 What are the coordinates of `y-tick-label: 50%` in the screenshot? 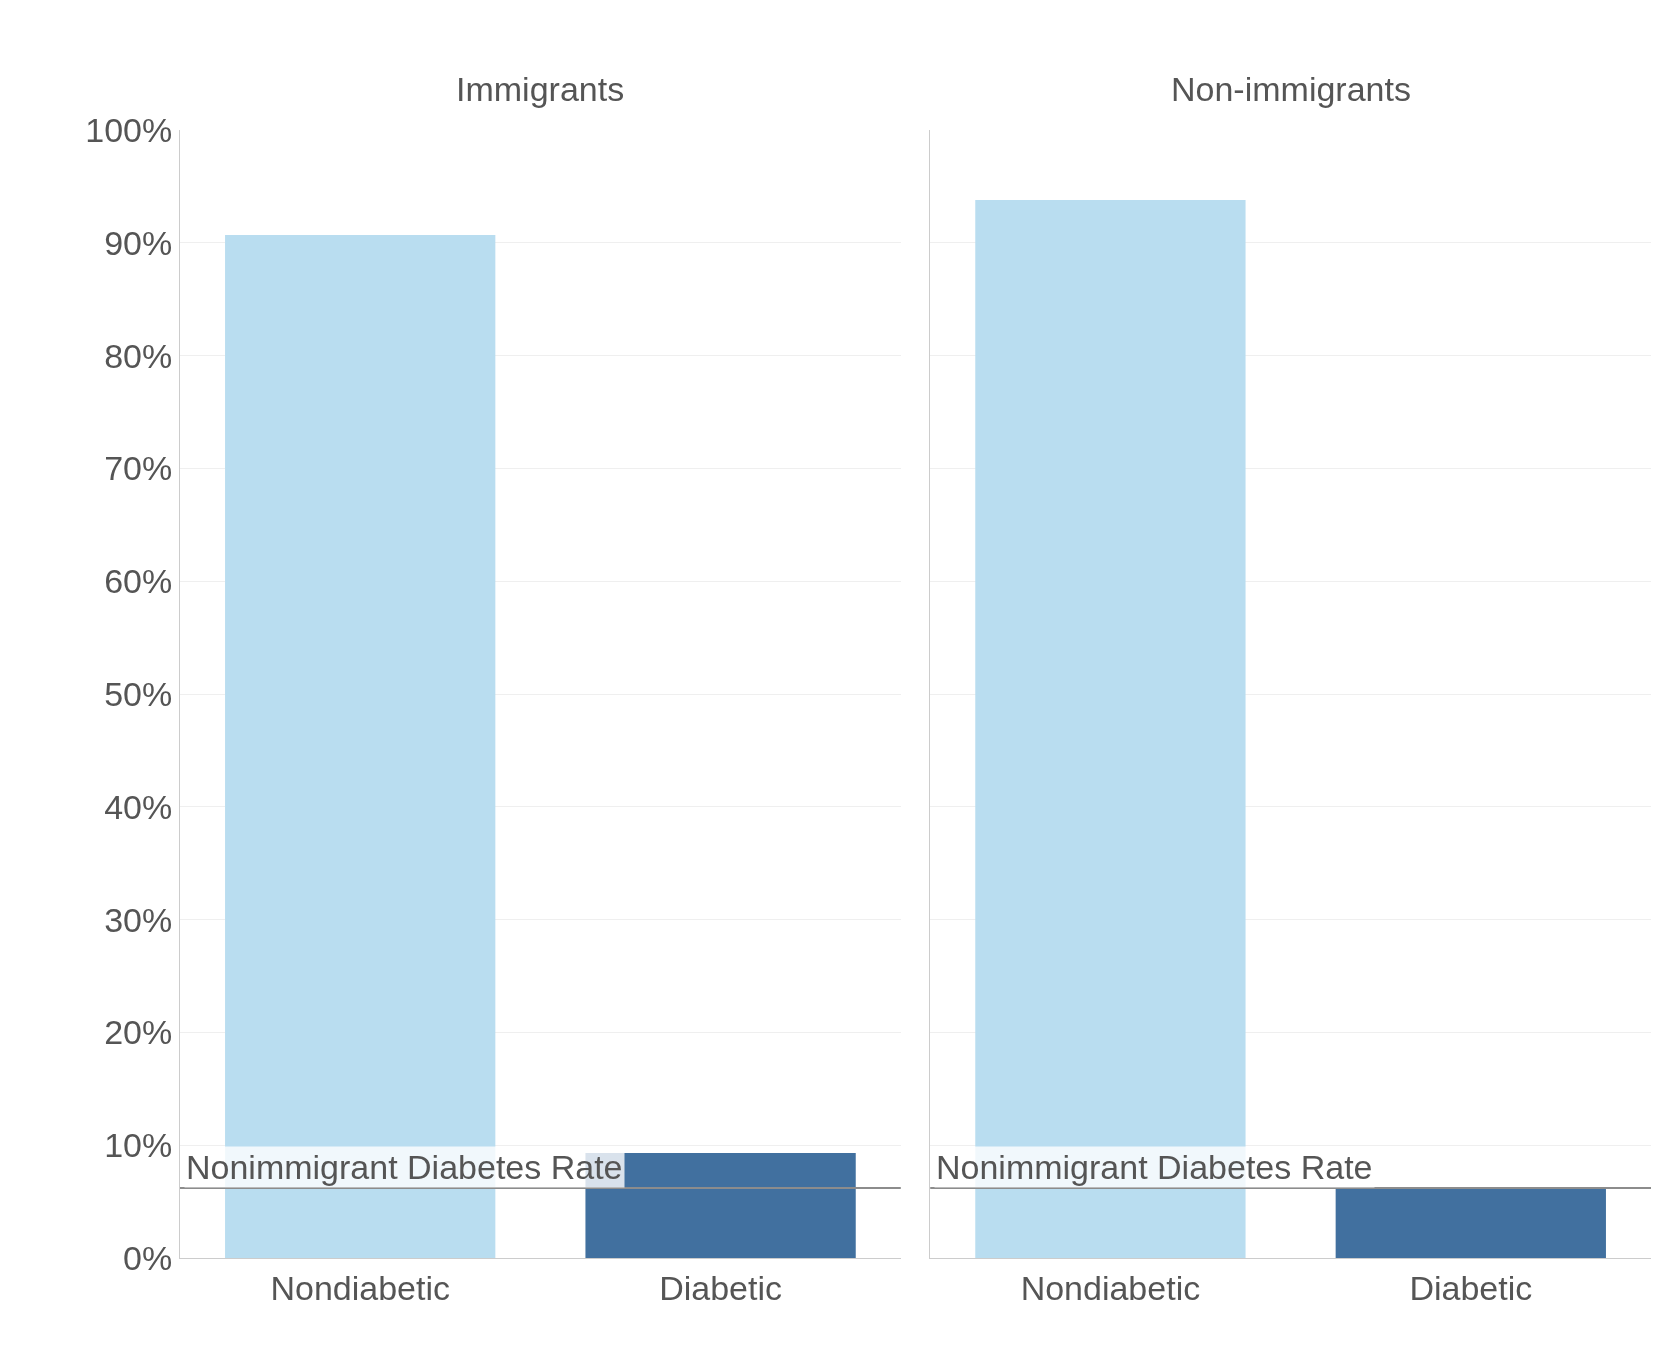 It's located at (138, 693).